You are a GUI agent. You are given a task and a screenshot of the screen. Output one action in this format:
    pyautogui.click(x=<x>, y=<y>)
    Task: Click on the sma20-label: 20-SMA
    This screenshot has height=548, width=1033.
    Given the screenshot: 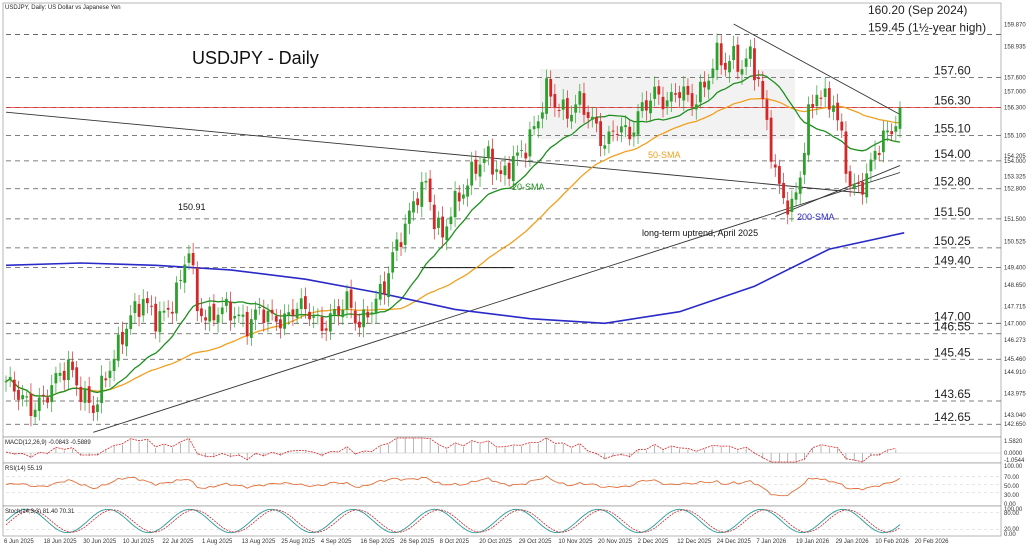 What is the action you would take?
    pyautogui.click(x=528, y=187)
    